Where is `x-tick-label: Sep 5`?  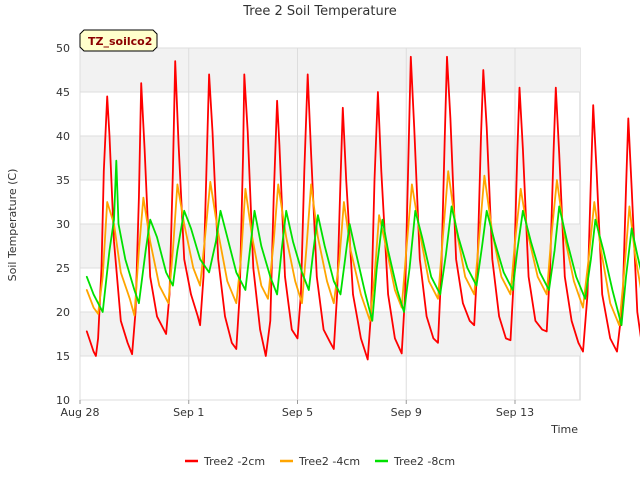
x-tick-label: Sep 5 is located at coordinates (297, 412).